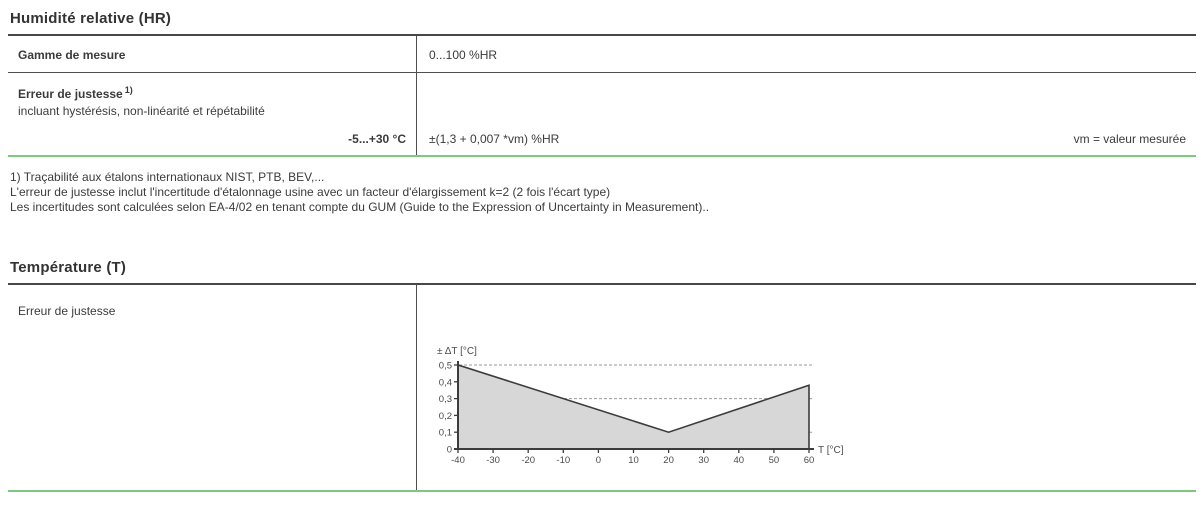 Image resolution: width=1204 pixels, height=515 pixels. What do you see at coordinates (831, 450) in the screenshot?
I see `svg-text: T [°C]` at bounding box center [831, 450].